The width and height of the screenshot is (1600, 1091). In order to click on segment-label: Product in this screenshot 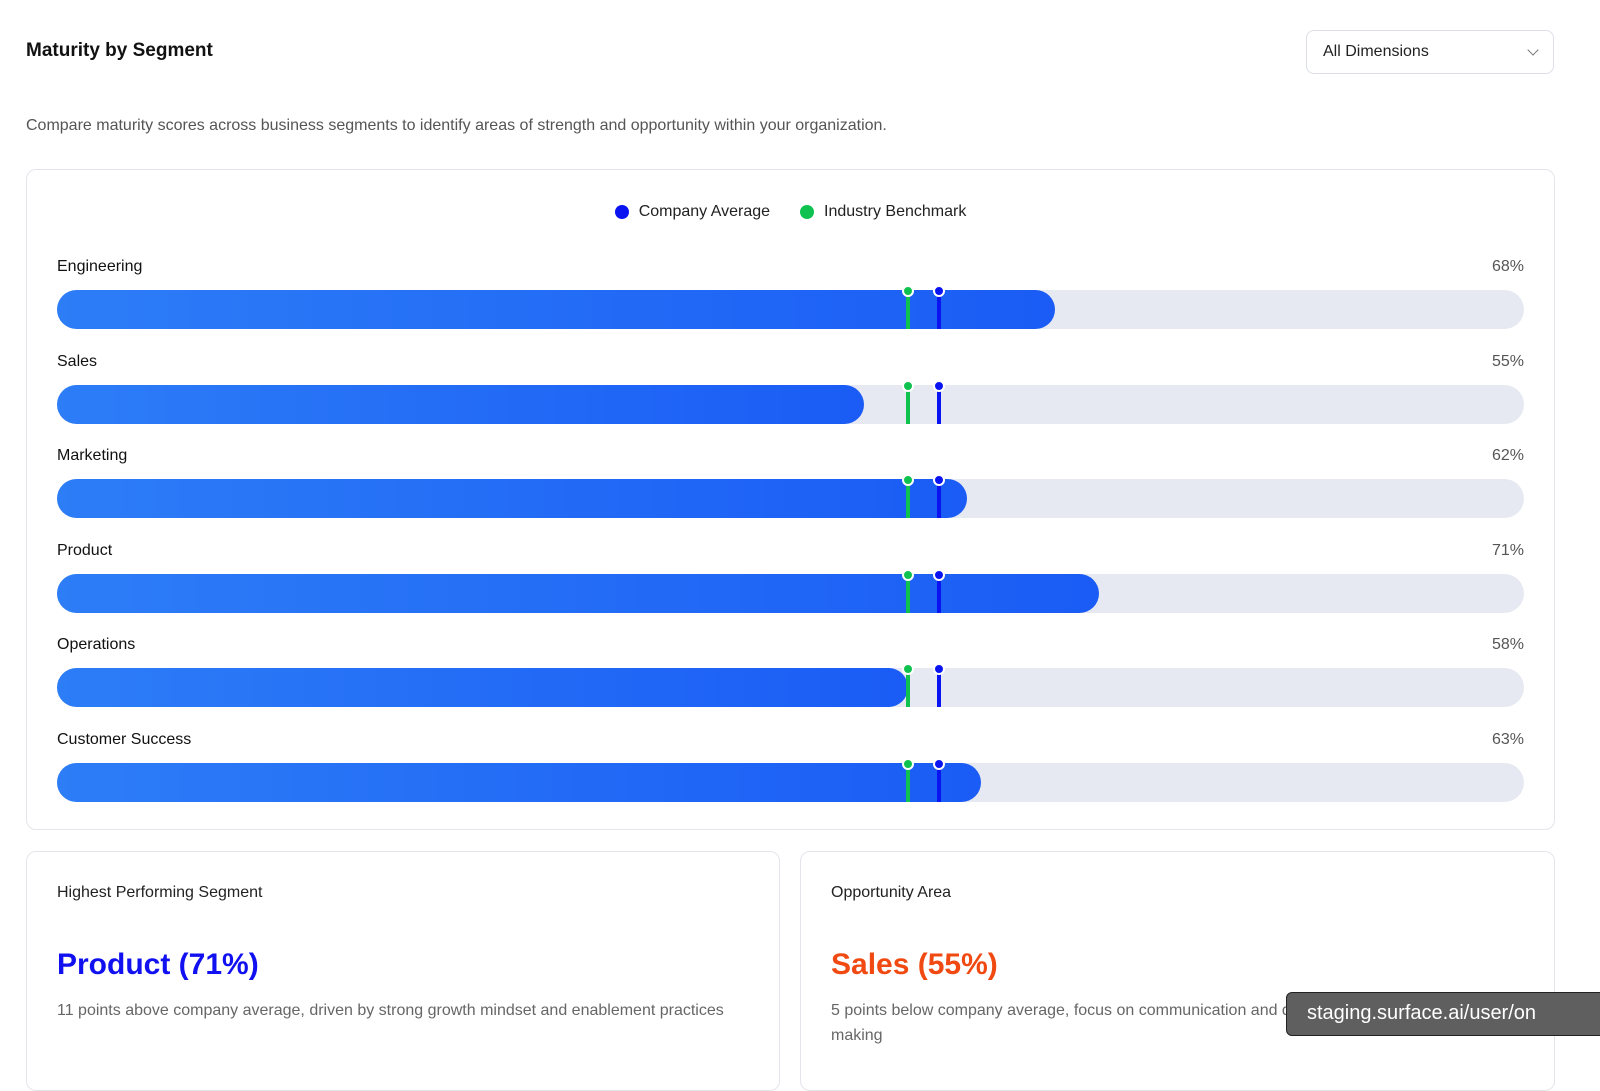, I will do `click(85, 550)`.